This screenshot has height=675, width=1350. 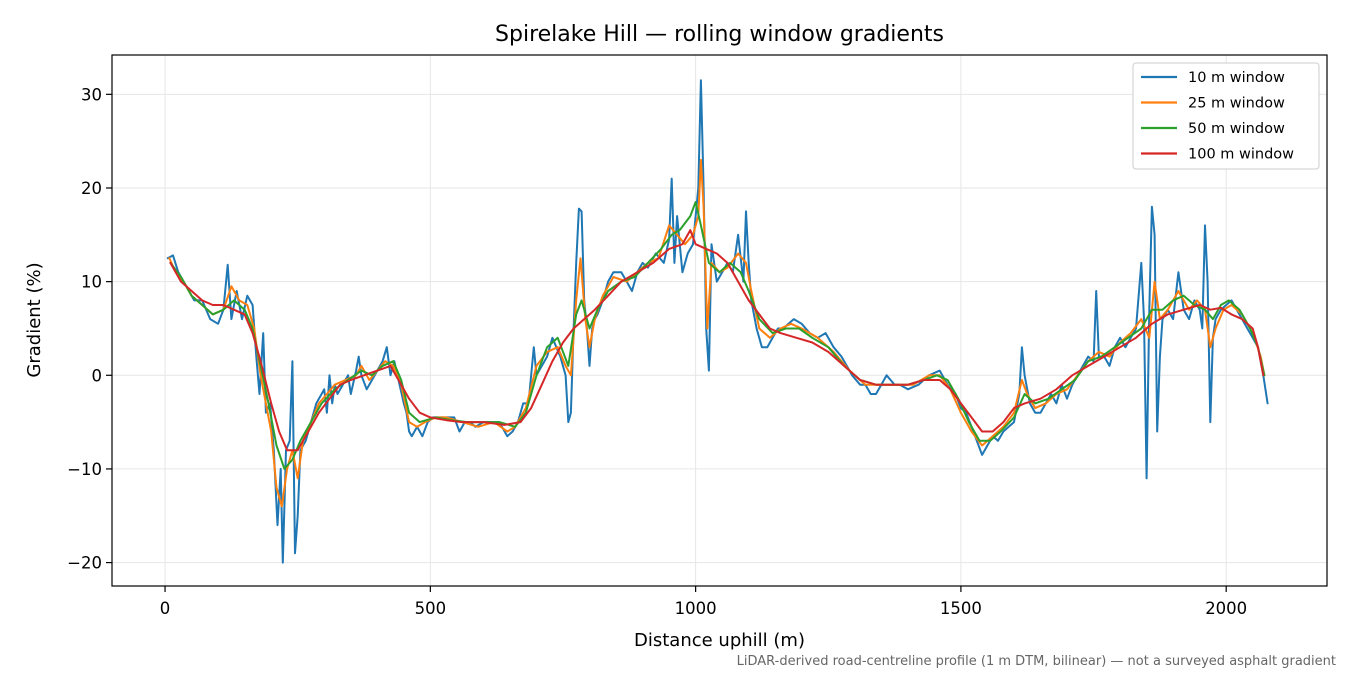 I want to click on y-axis-label: Gradient (%), so click(x=34, y=319).